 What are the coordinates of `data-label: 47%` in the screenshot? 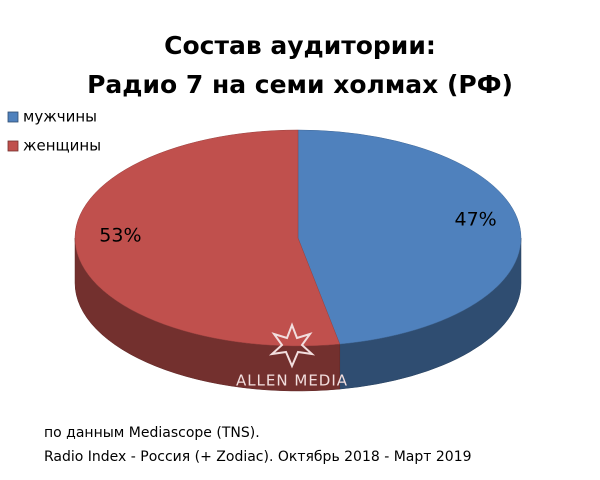 It's located at (475, 219).